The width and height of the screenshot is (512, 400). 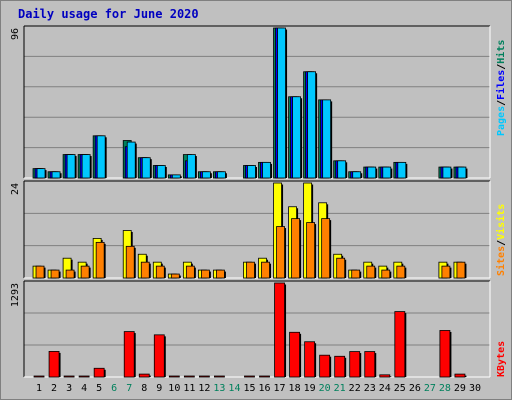 What do you see at coordinates (280, 388) in the screenshot?
I see `x-tick-label-day-17: 17` at bounding box center [280, 388].